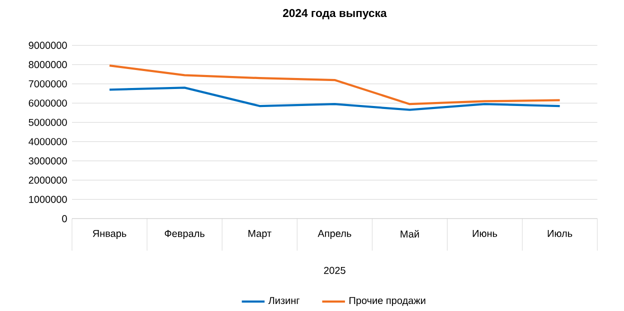  What do you see at coordinates (64, 218) in the screenshot?
I see `y-tick-label: 0` at bounding box center [64, 218].